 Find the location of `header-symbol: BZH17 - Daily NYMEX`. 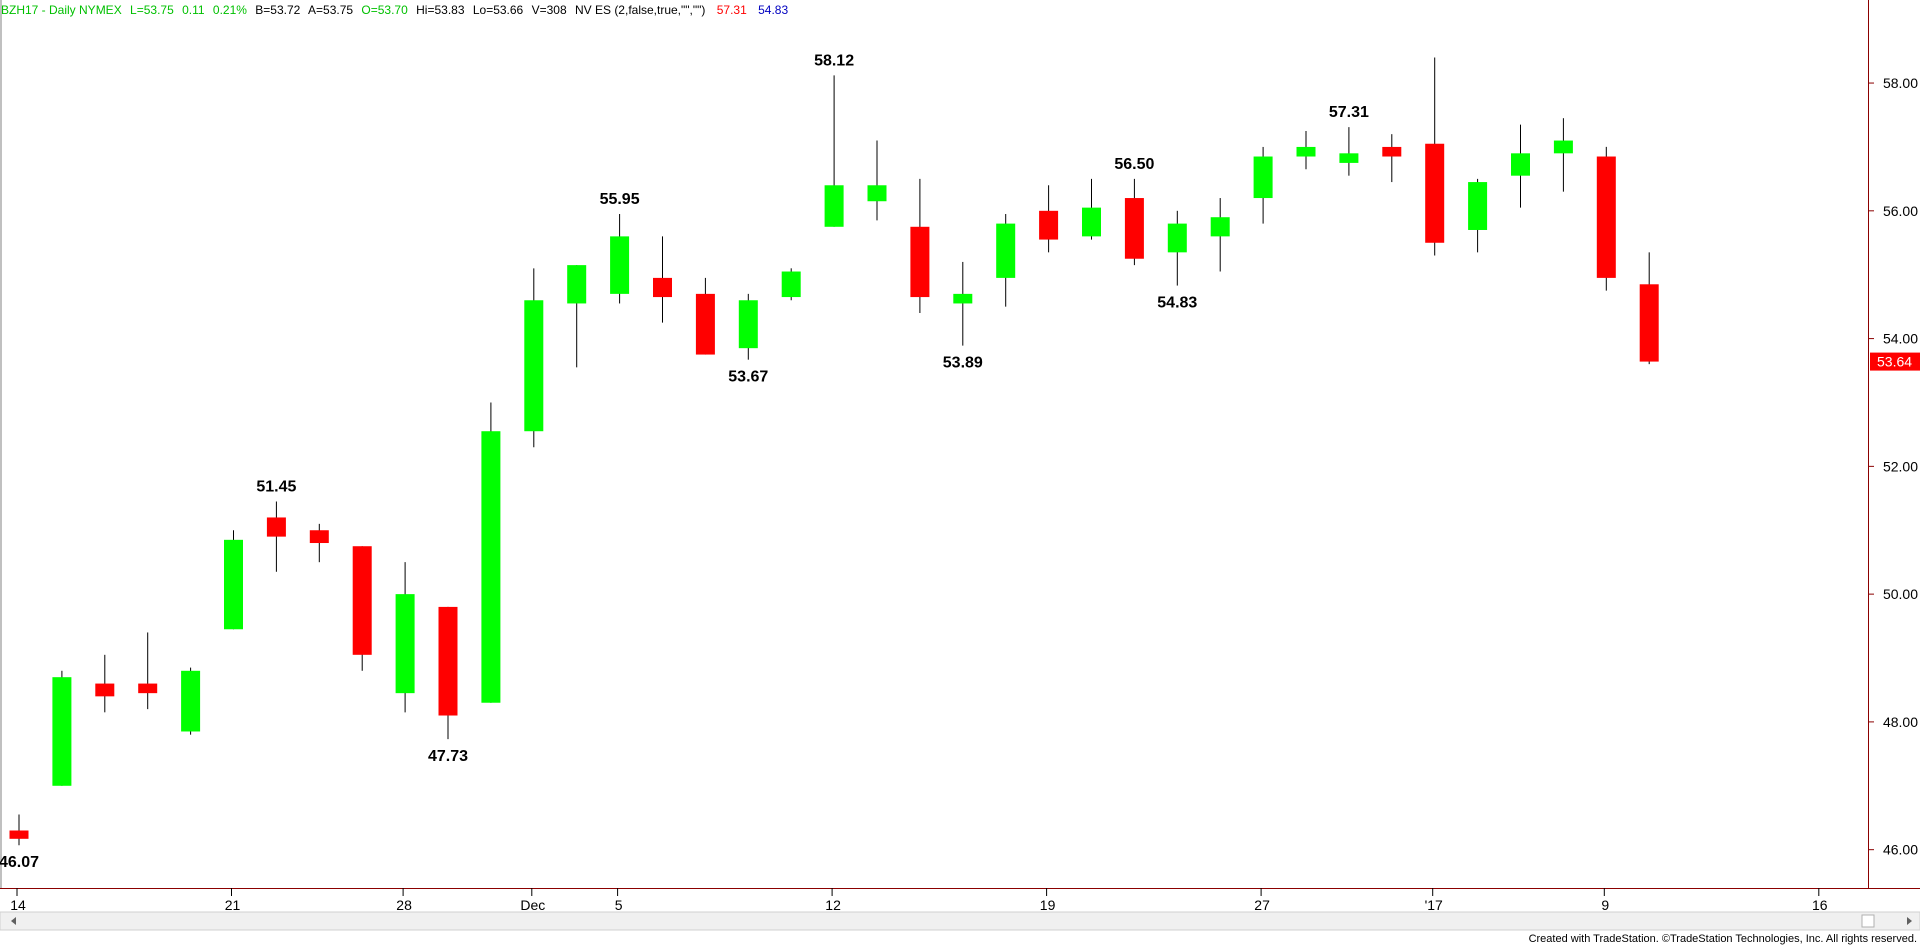

header-symbol: BZH17 - Daily NYMEX is located at coordinates (61, 10).